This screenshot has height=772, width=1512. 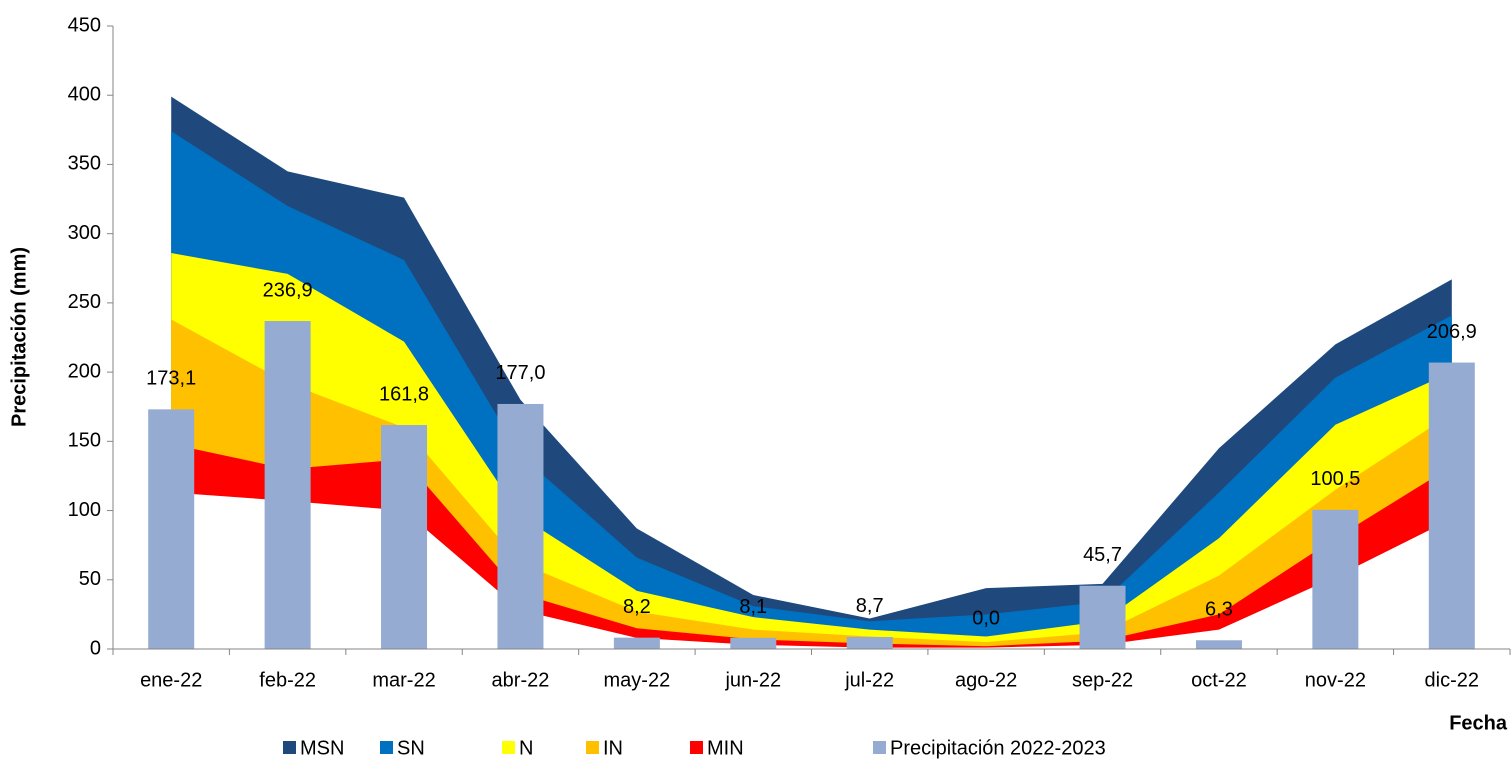 What do you see at coordinates (753, 607) in the screenshot?
I see `data-label: 8,1` at bounding box center [753, 607].